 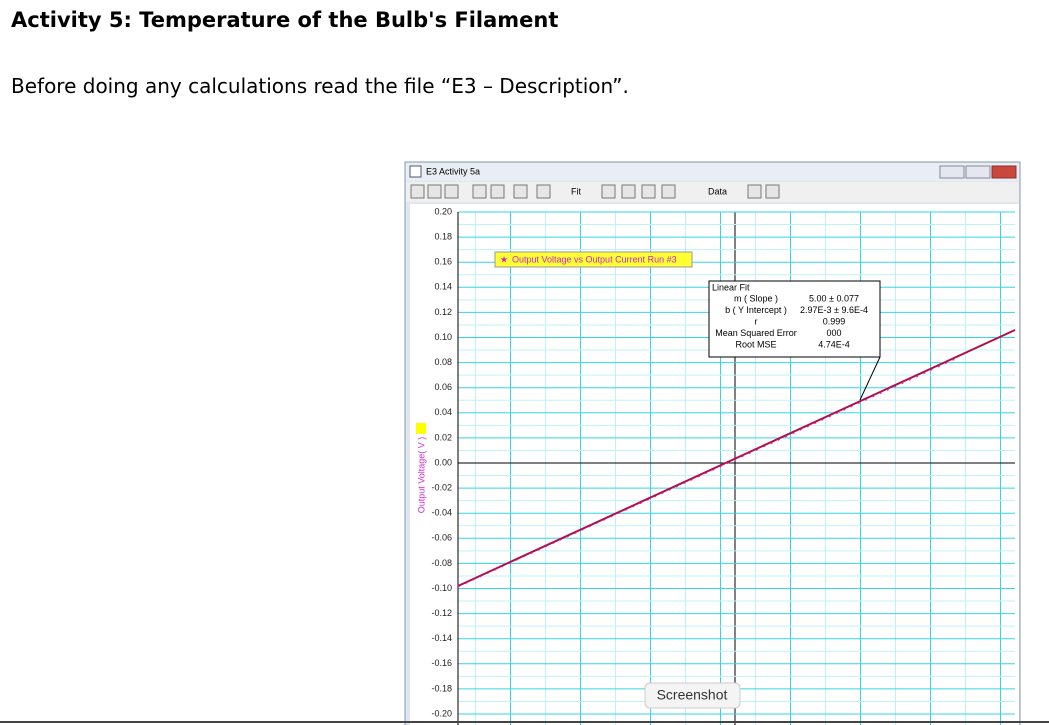 What do you see at coordinates (834, 298) in the screenshot?
I see `fit-row-value: 5.00 ± 0.077` at bounding box center [834, 298].